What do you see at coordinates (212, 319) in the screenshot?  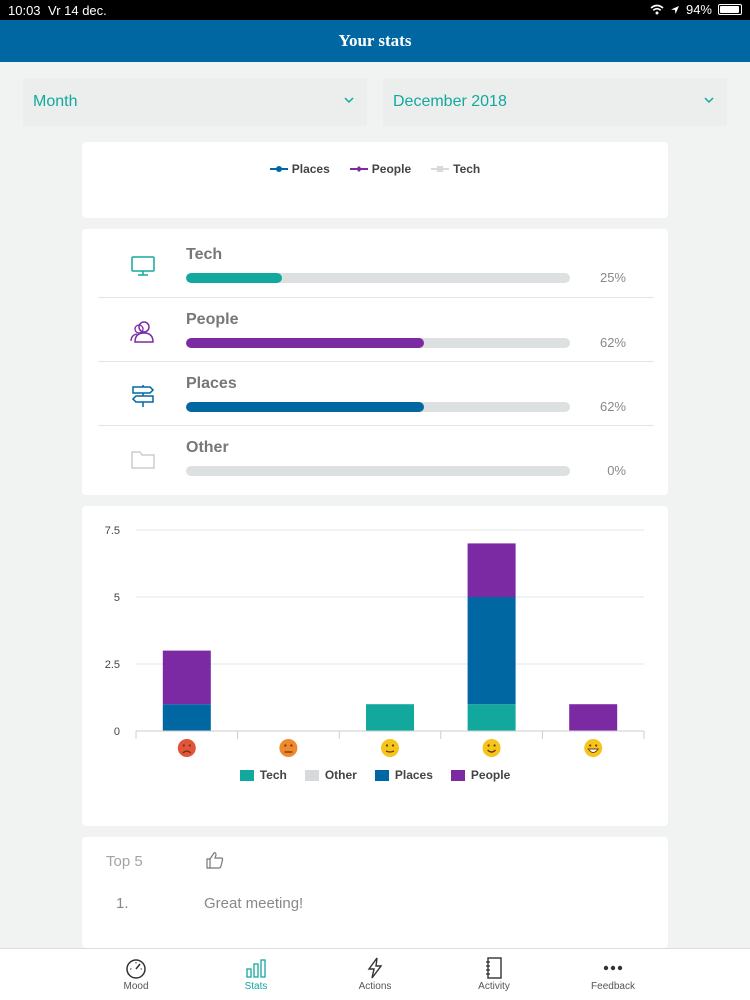 I see `category-label: People` at bounding box center [212, 319].